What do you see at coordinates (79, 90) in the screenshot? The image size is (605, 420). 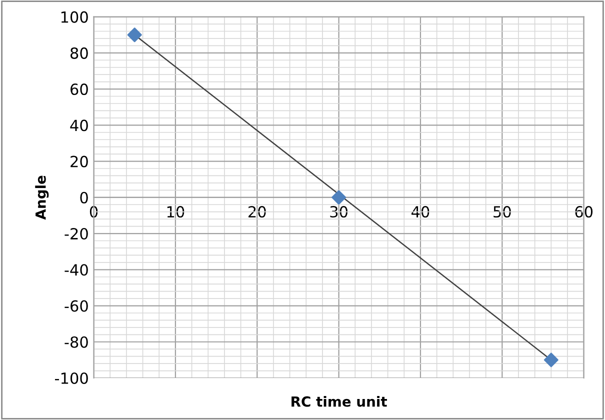 I see `y-tick-label: 60` at bounding box center [79, 90].